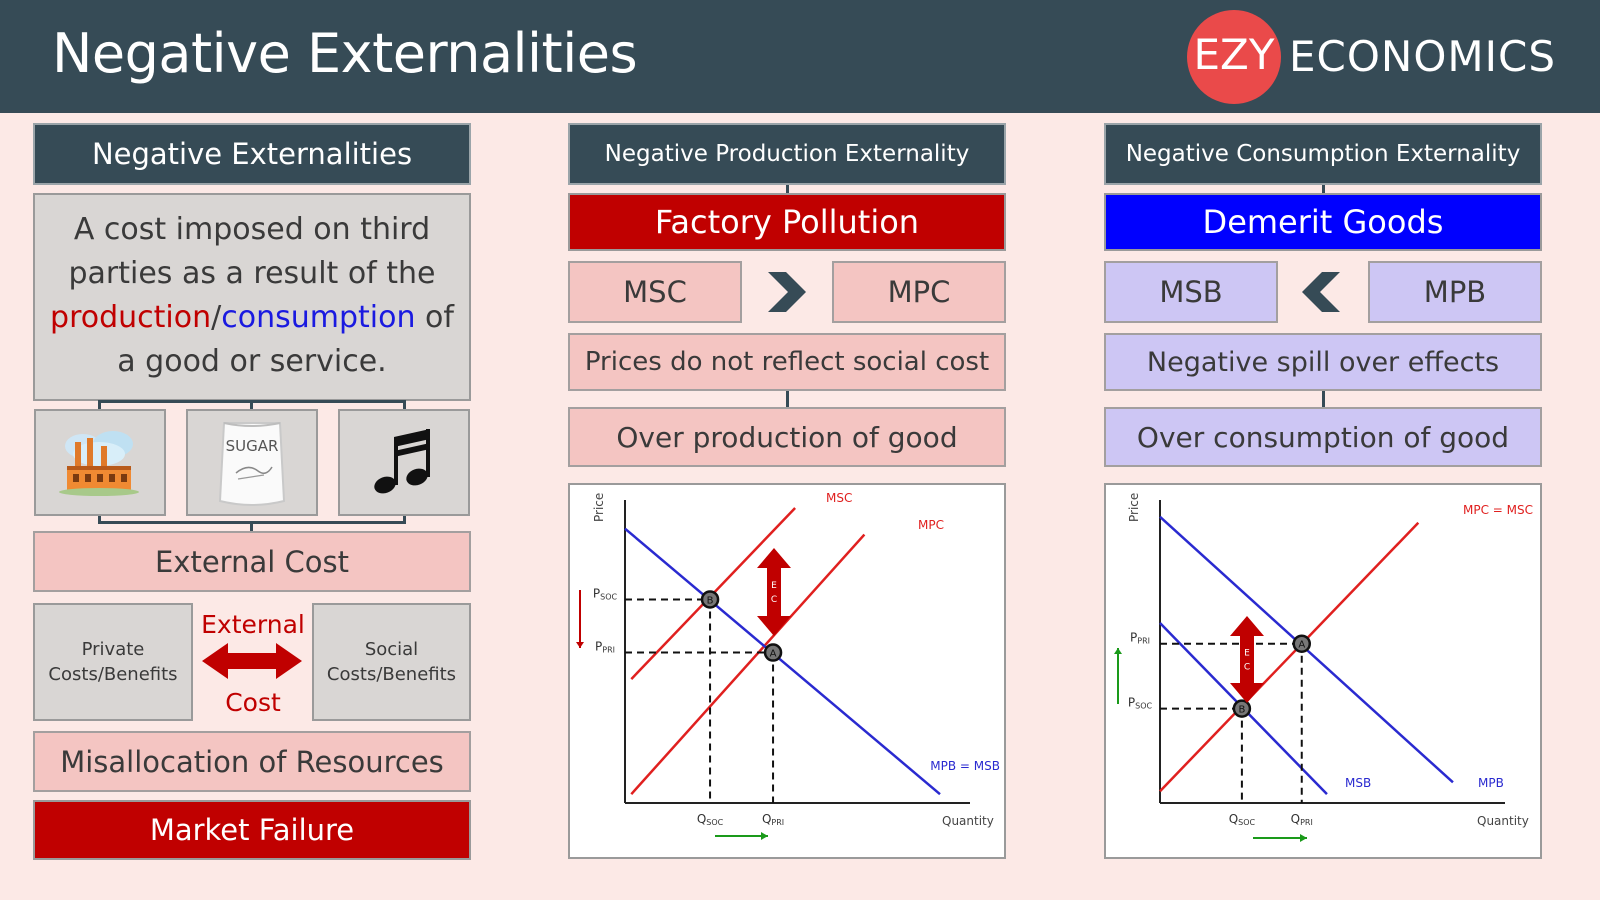  I want to click on header-bar: Negative Externalities EZY ECONOMICS, so click(800, 56).